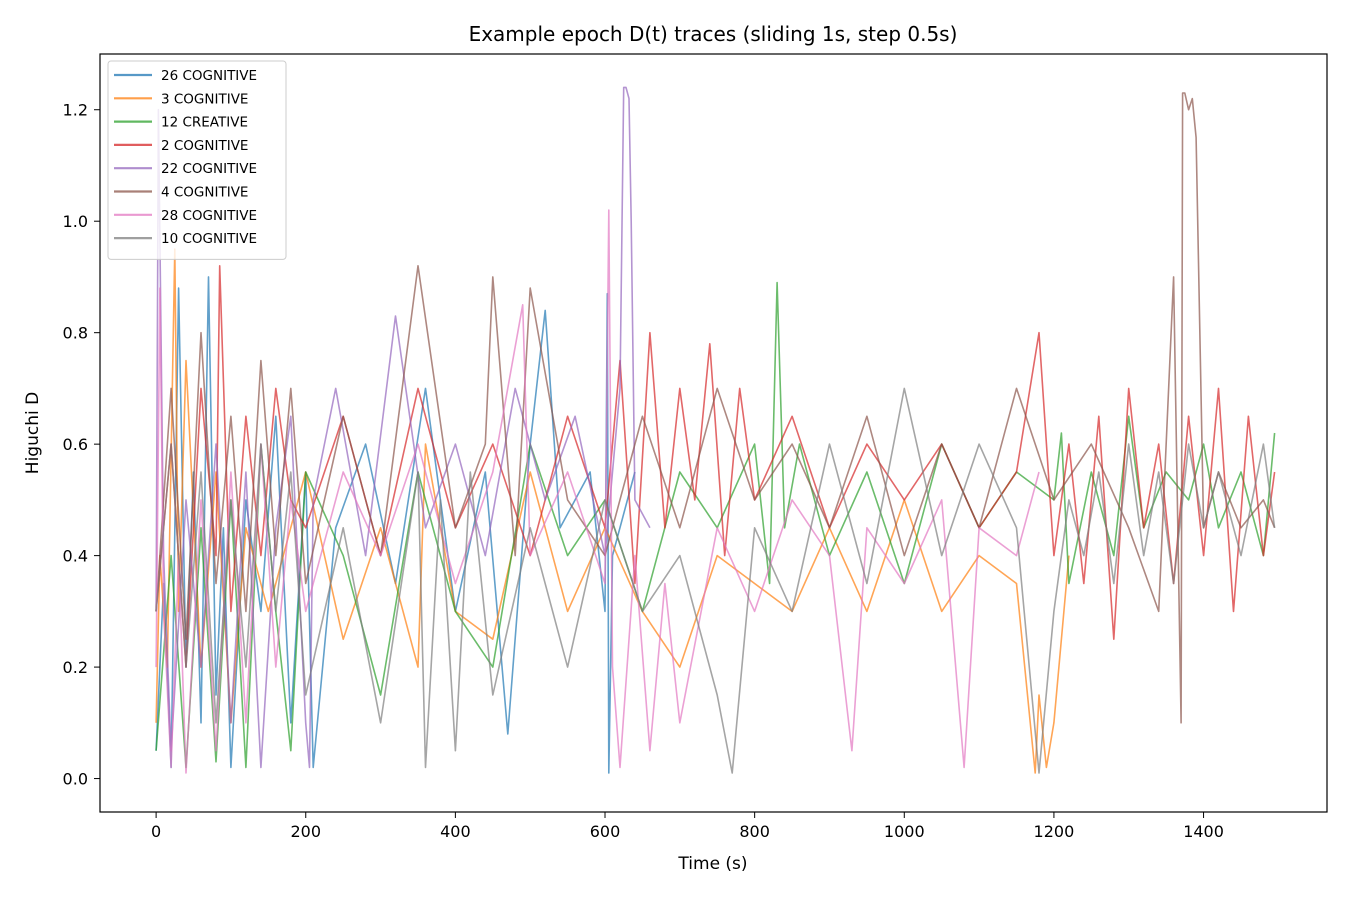 This screenshot has width=1350, height=900. Describe the element at coordinates (687, 826) in the screenshot. I see `x-axis: 0 200 400 600 800 1000 1200 1400` at that location.